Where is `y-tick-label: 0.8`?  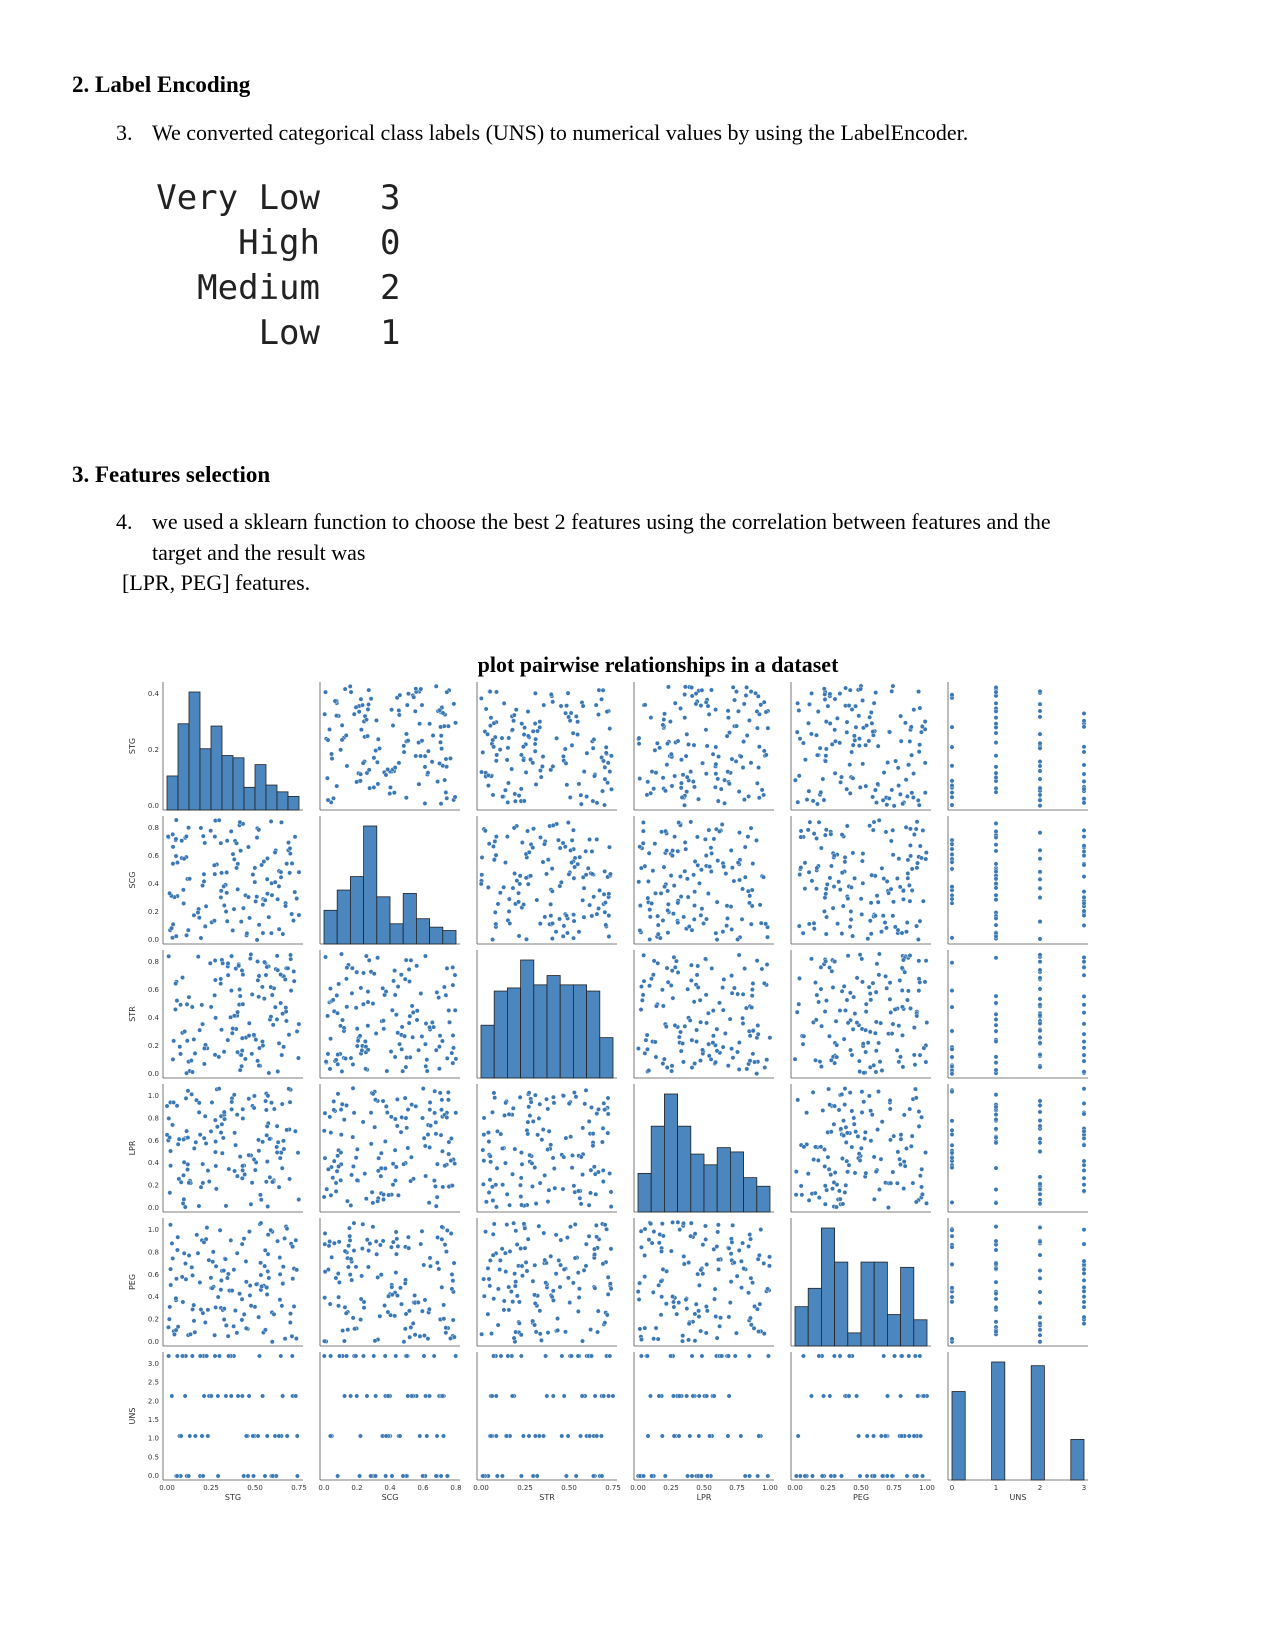 y-tick-label: 0.8 is located at coordinates (153, 962).